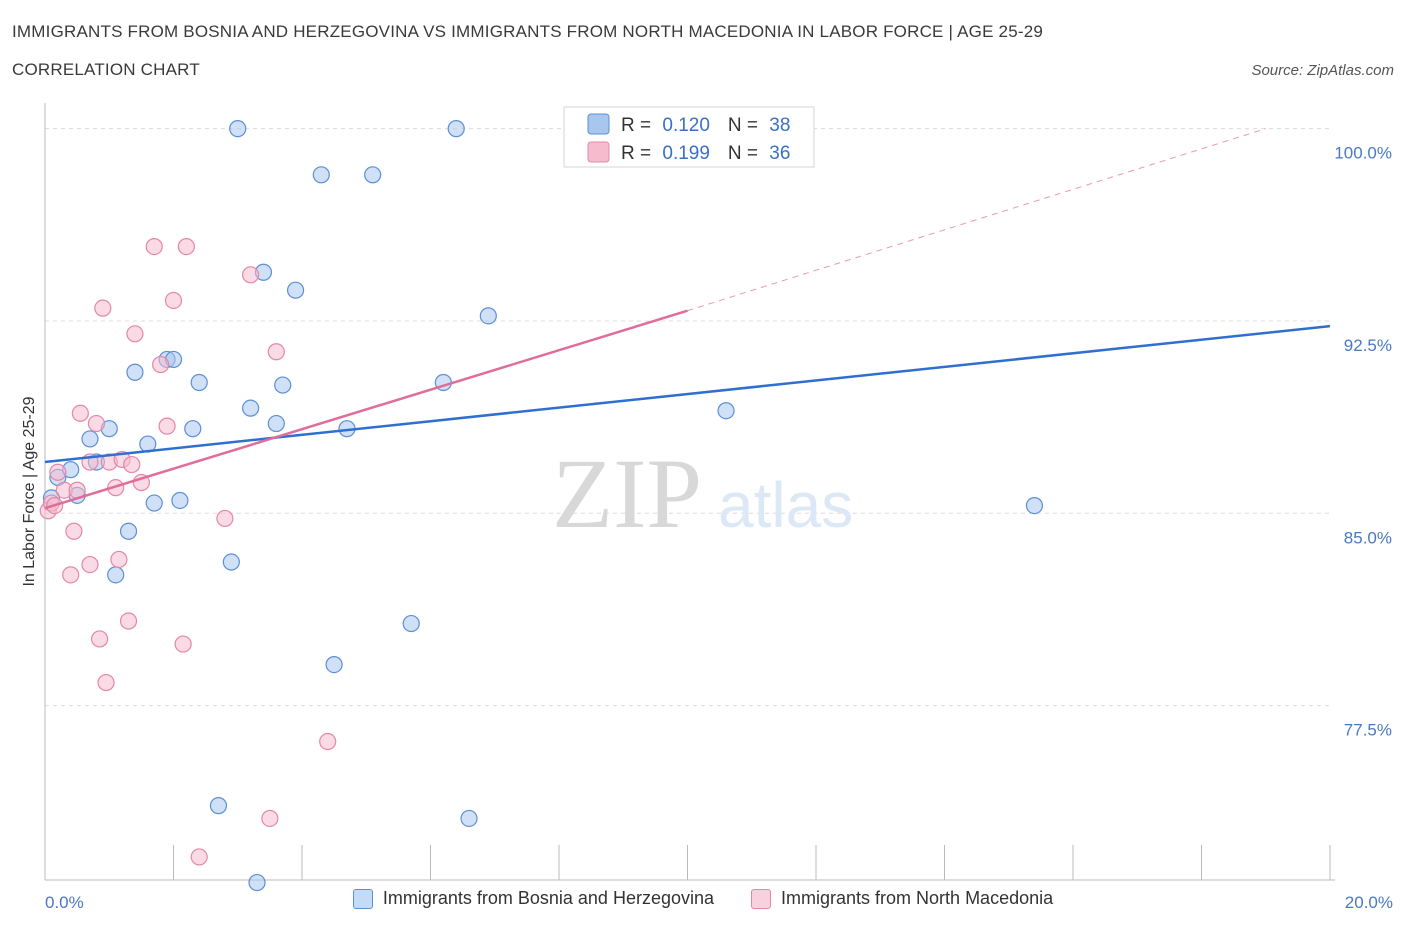  I want to click on legend-row-bosnia: R = 0.120 N = 38, so click(705, 125).